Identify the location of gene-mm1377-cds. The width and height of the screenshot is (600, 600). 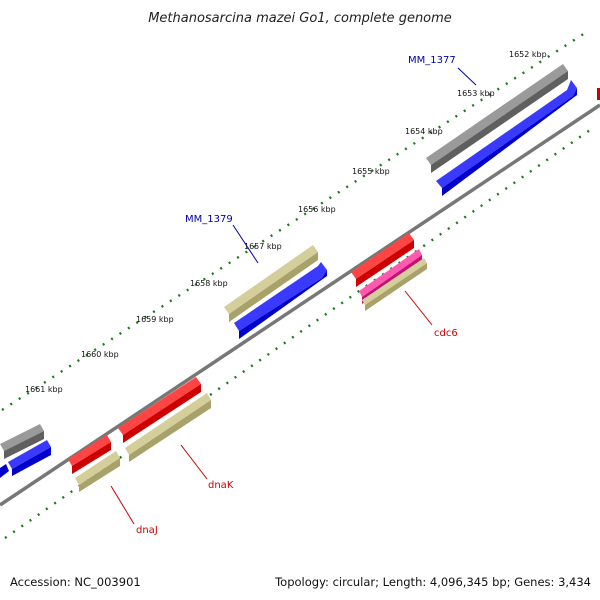
(506, 138).